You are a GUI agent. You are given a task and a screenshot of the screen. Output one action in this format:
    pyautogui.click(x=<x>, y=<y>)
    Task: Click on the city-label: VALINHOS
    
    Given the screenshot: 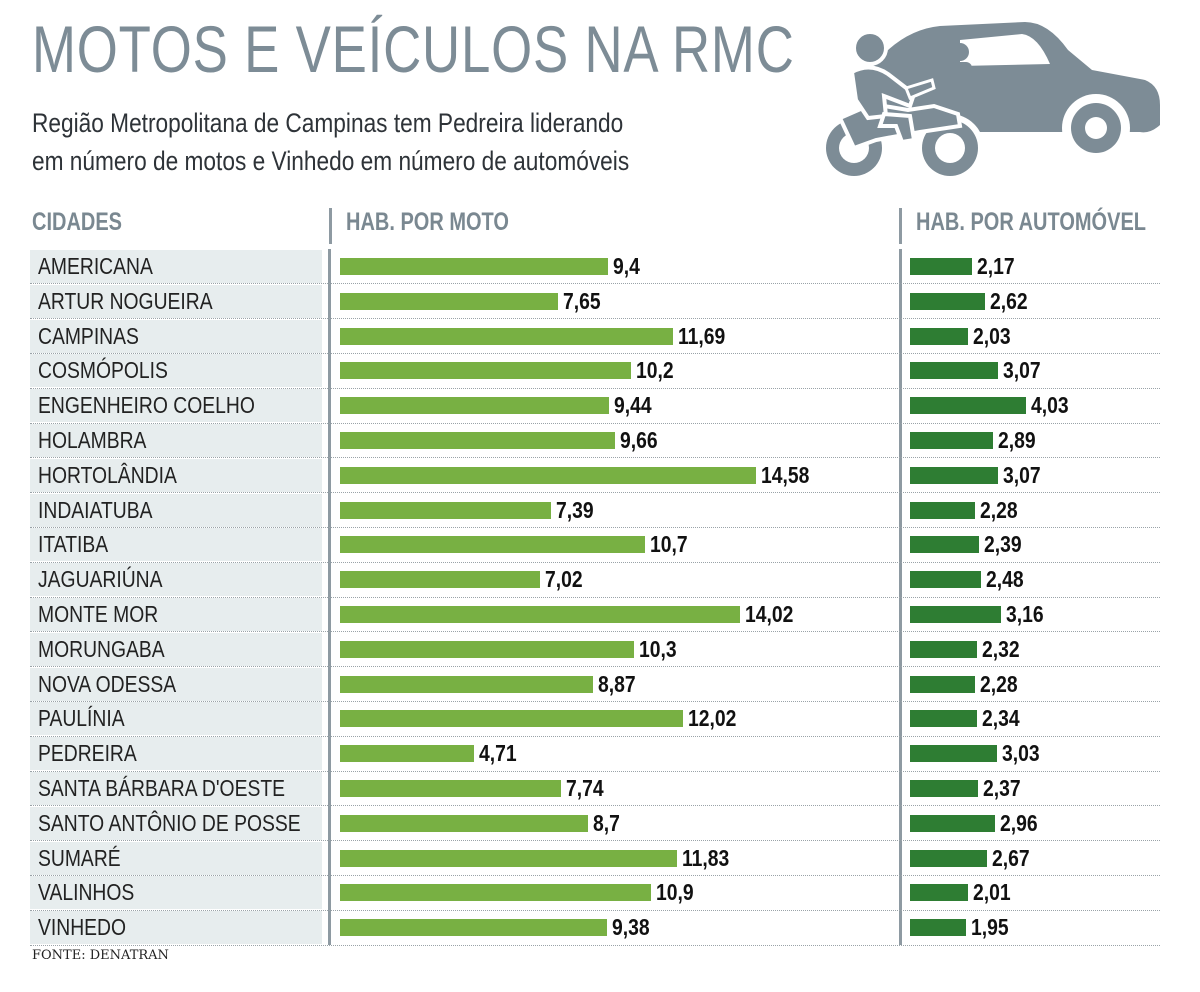 What is the action you would take?
    pyautogui.click(x=86, y=892)
    